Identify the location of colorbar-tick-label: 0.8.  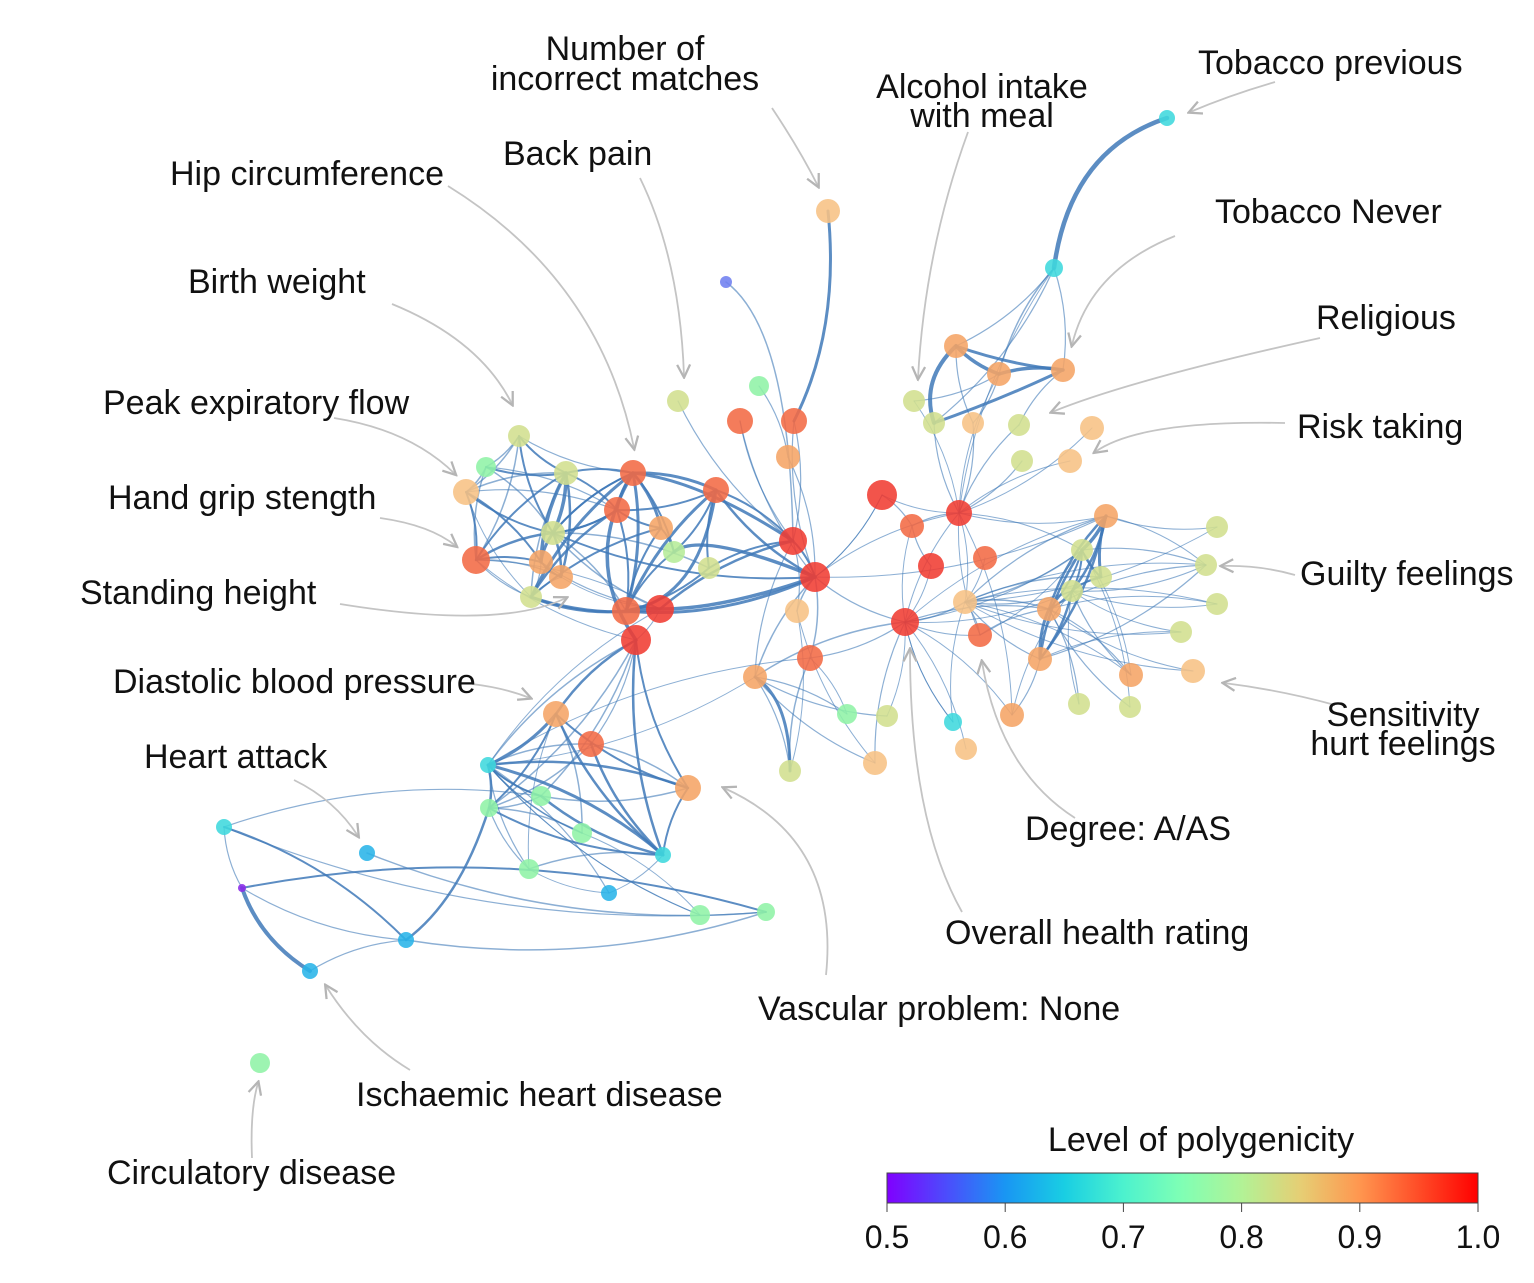
(1241, 1237).